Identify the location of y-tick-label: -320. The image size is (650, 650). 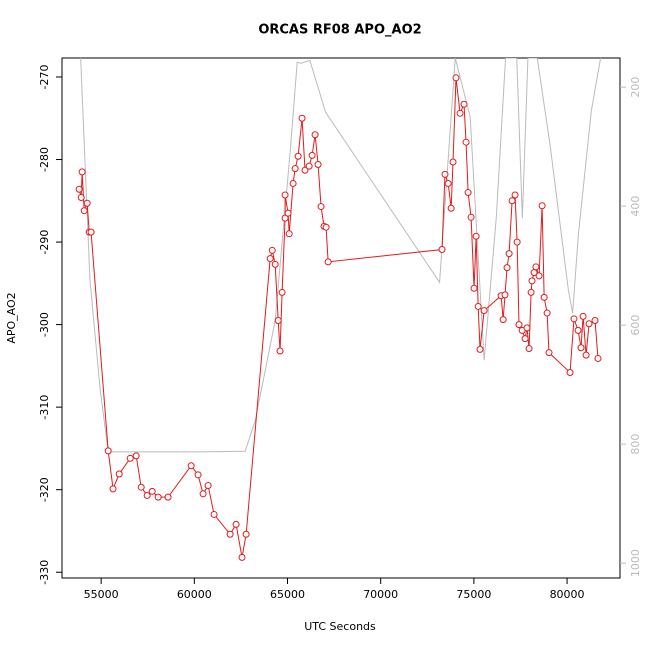
(44, 489).